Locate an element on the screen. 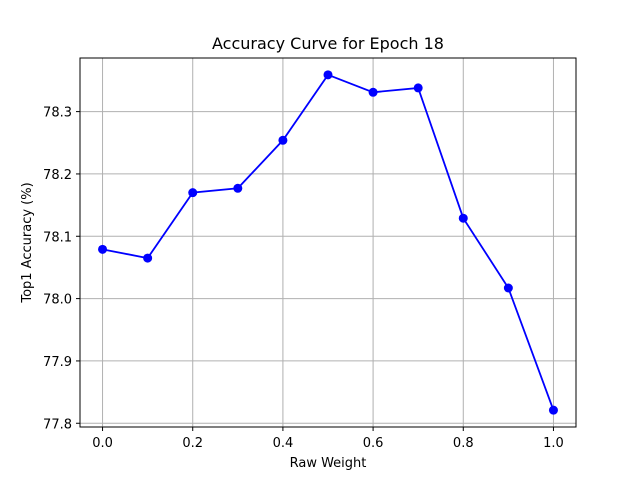 The width and height of the screenshot is (640, 480). chart-title: Accuracy Curve for Epoch 18 is located at coordinates (328, 43).